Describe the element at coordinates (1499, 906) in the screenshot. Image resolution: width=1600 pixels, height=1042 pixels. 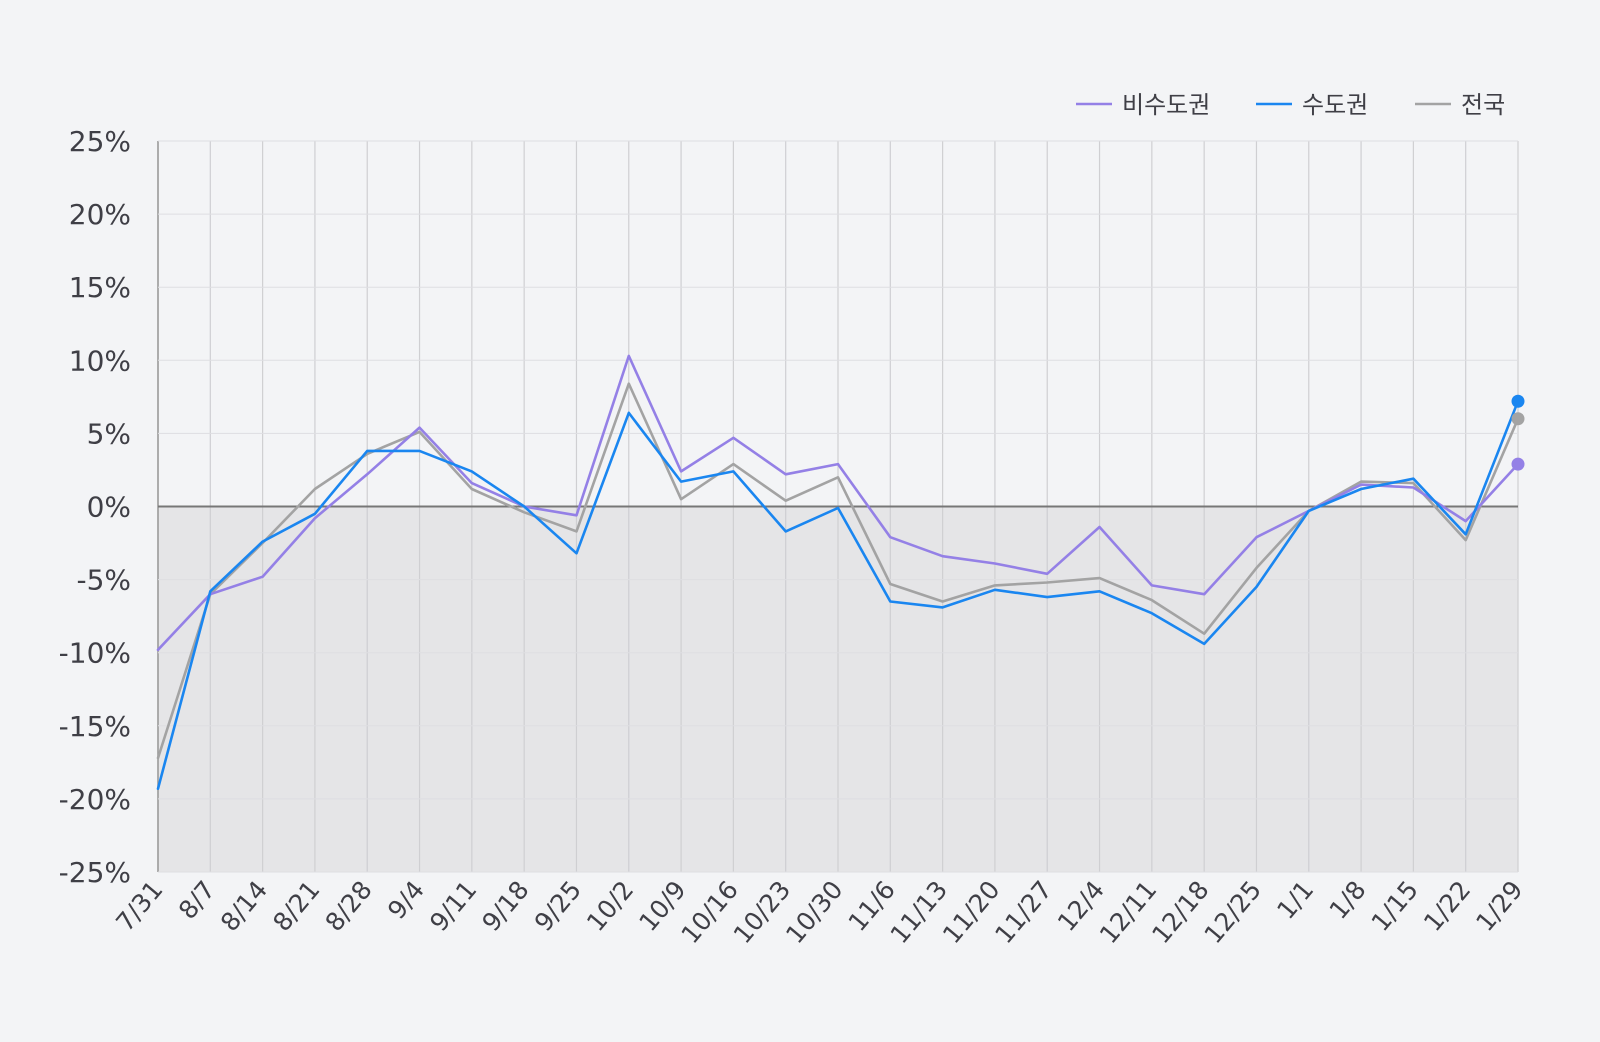
I see `x-tick-label: 1/29` at that location.